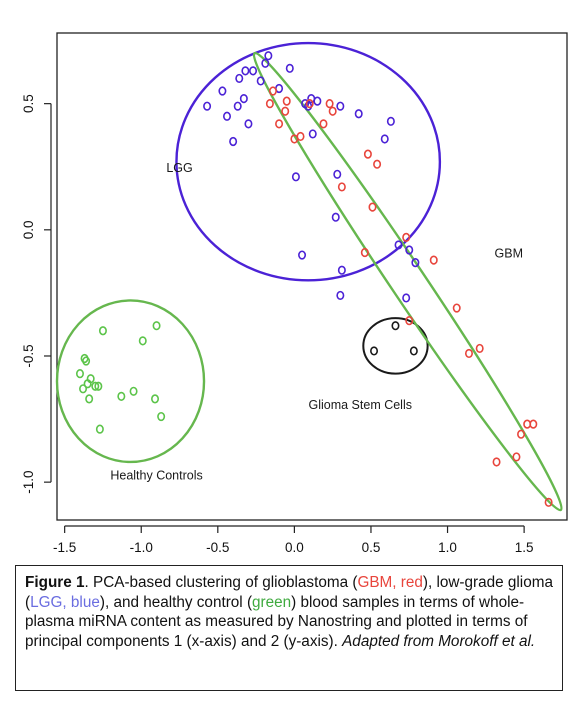 This screenshot has width=586, height=714. Describe the element at coordinates (36, 294) in the screenshot. I see `y-axis: -1.0 -0.5 0.0 0.5` at that location.